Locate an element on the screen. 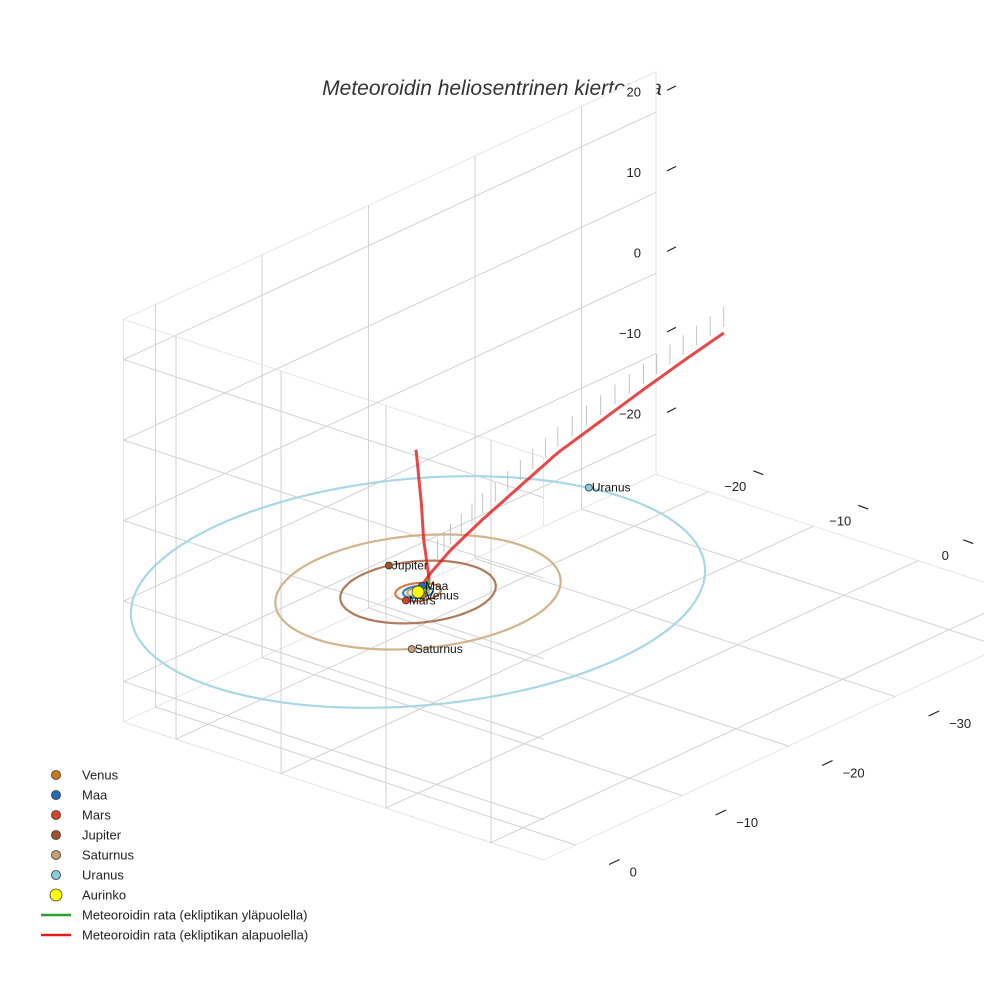  z-tick-label: 20 is located at coordinates (634, 91).